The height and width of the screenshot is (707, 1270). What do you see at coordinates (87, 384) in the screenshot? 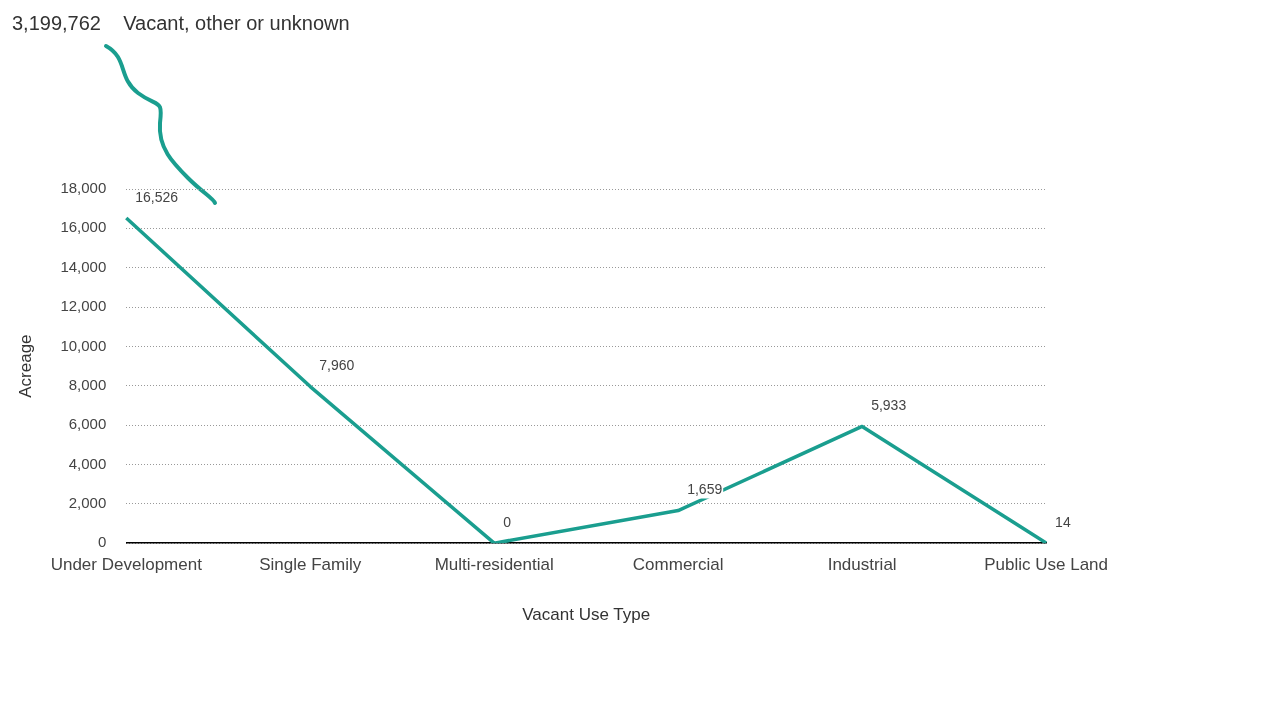
I see `y-tick-label: 8,000` at bounding box center [87, 384].